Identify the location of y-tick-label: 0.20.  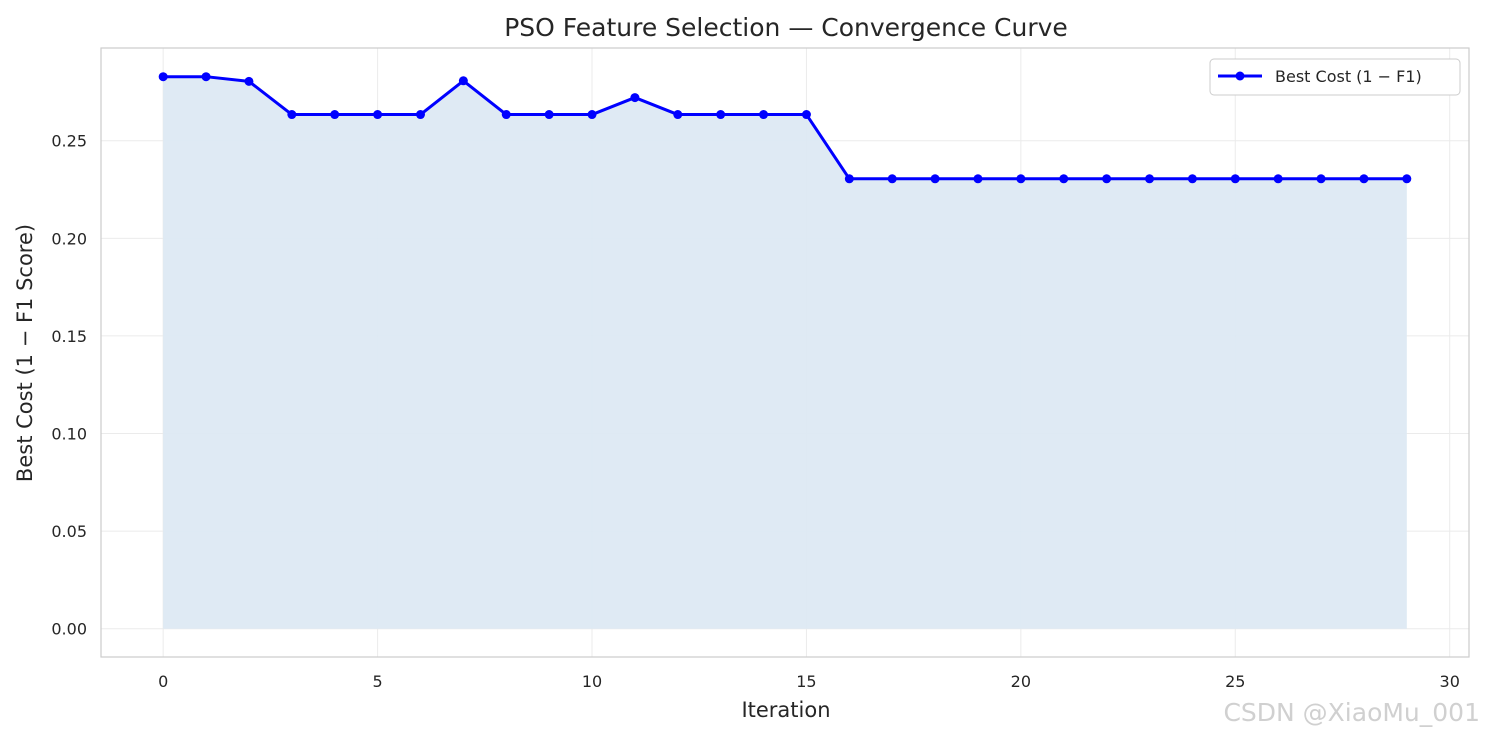
(69, 238).